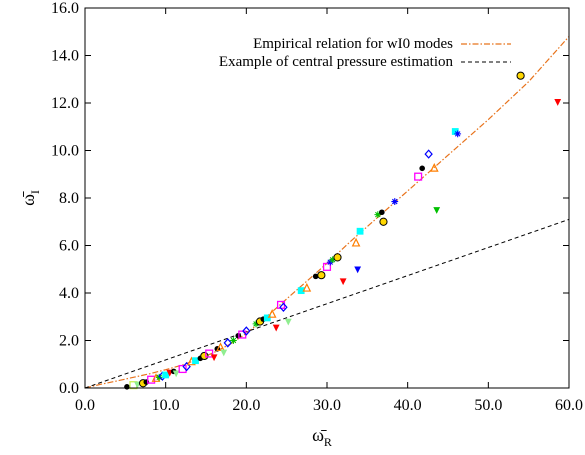 The height and width of the screenshot is (455, 585). I want to click on y-tick-label: 12.0, so click(65, 103).